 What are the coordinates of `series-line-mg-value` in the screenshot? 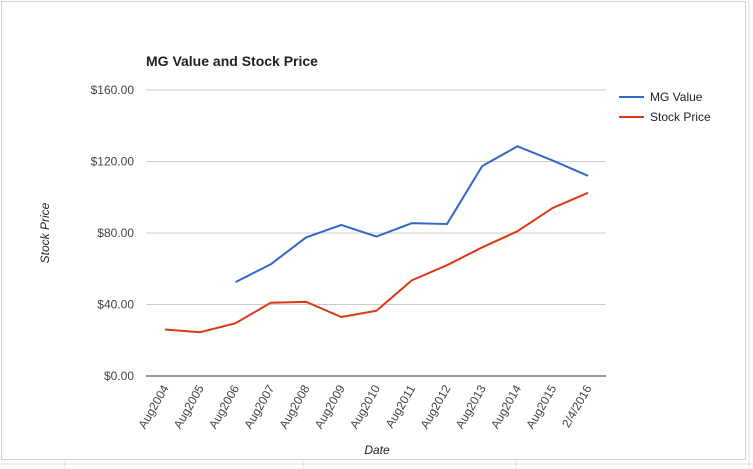 It's located at (412, 214).